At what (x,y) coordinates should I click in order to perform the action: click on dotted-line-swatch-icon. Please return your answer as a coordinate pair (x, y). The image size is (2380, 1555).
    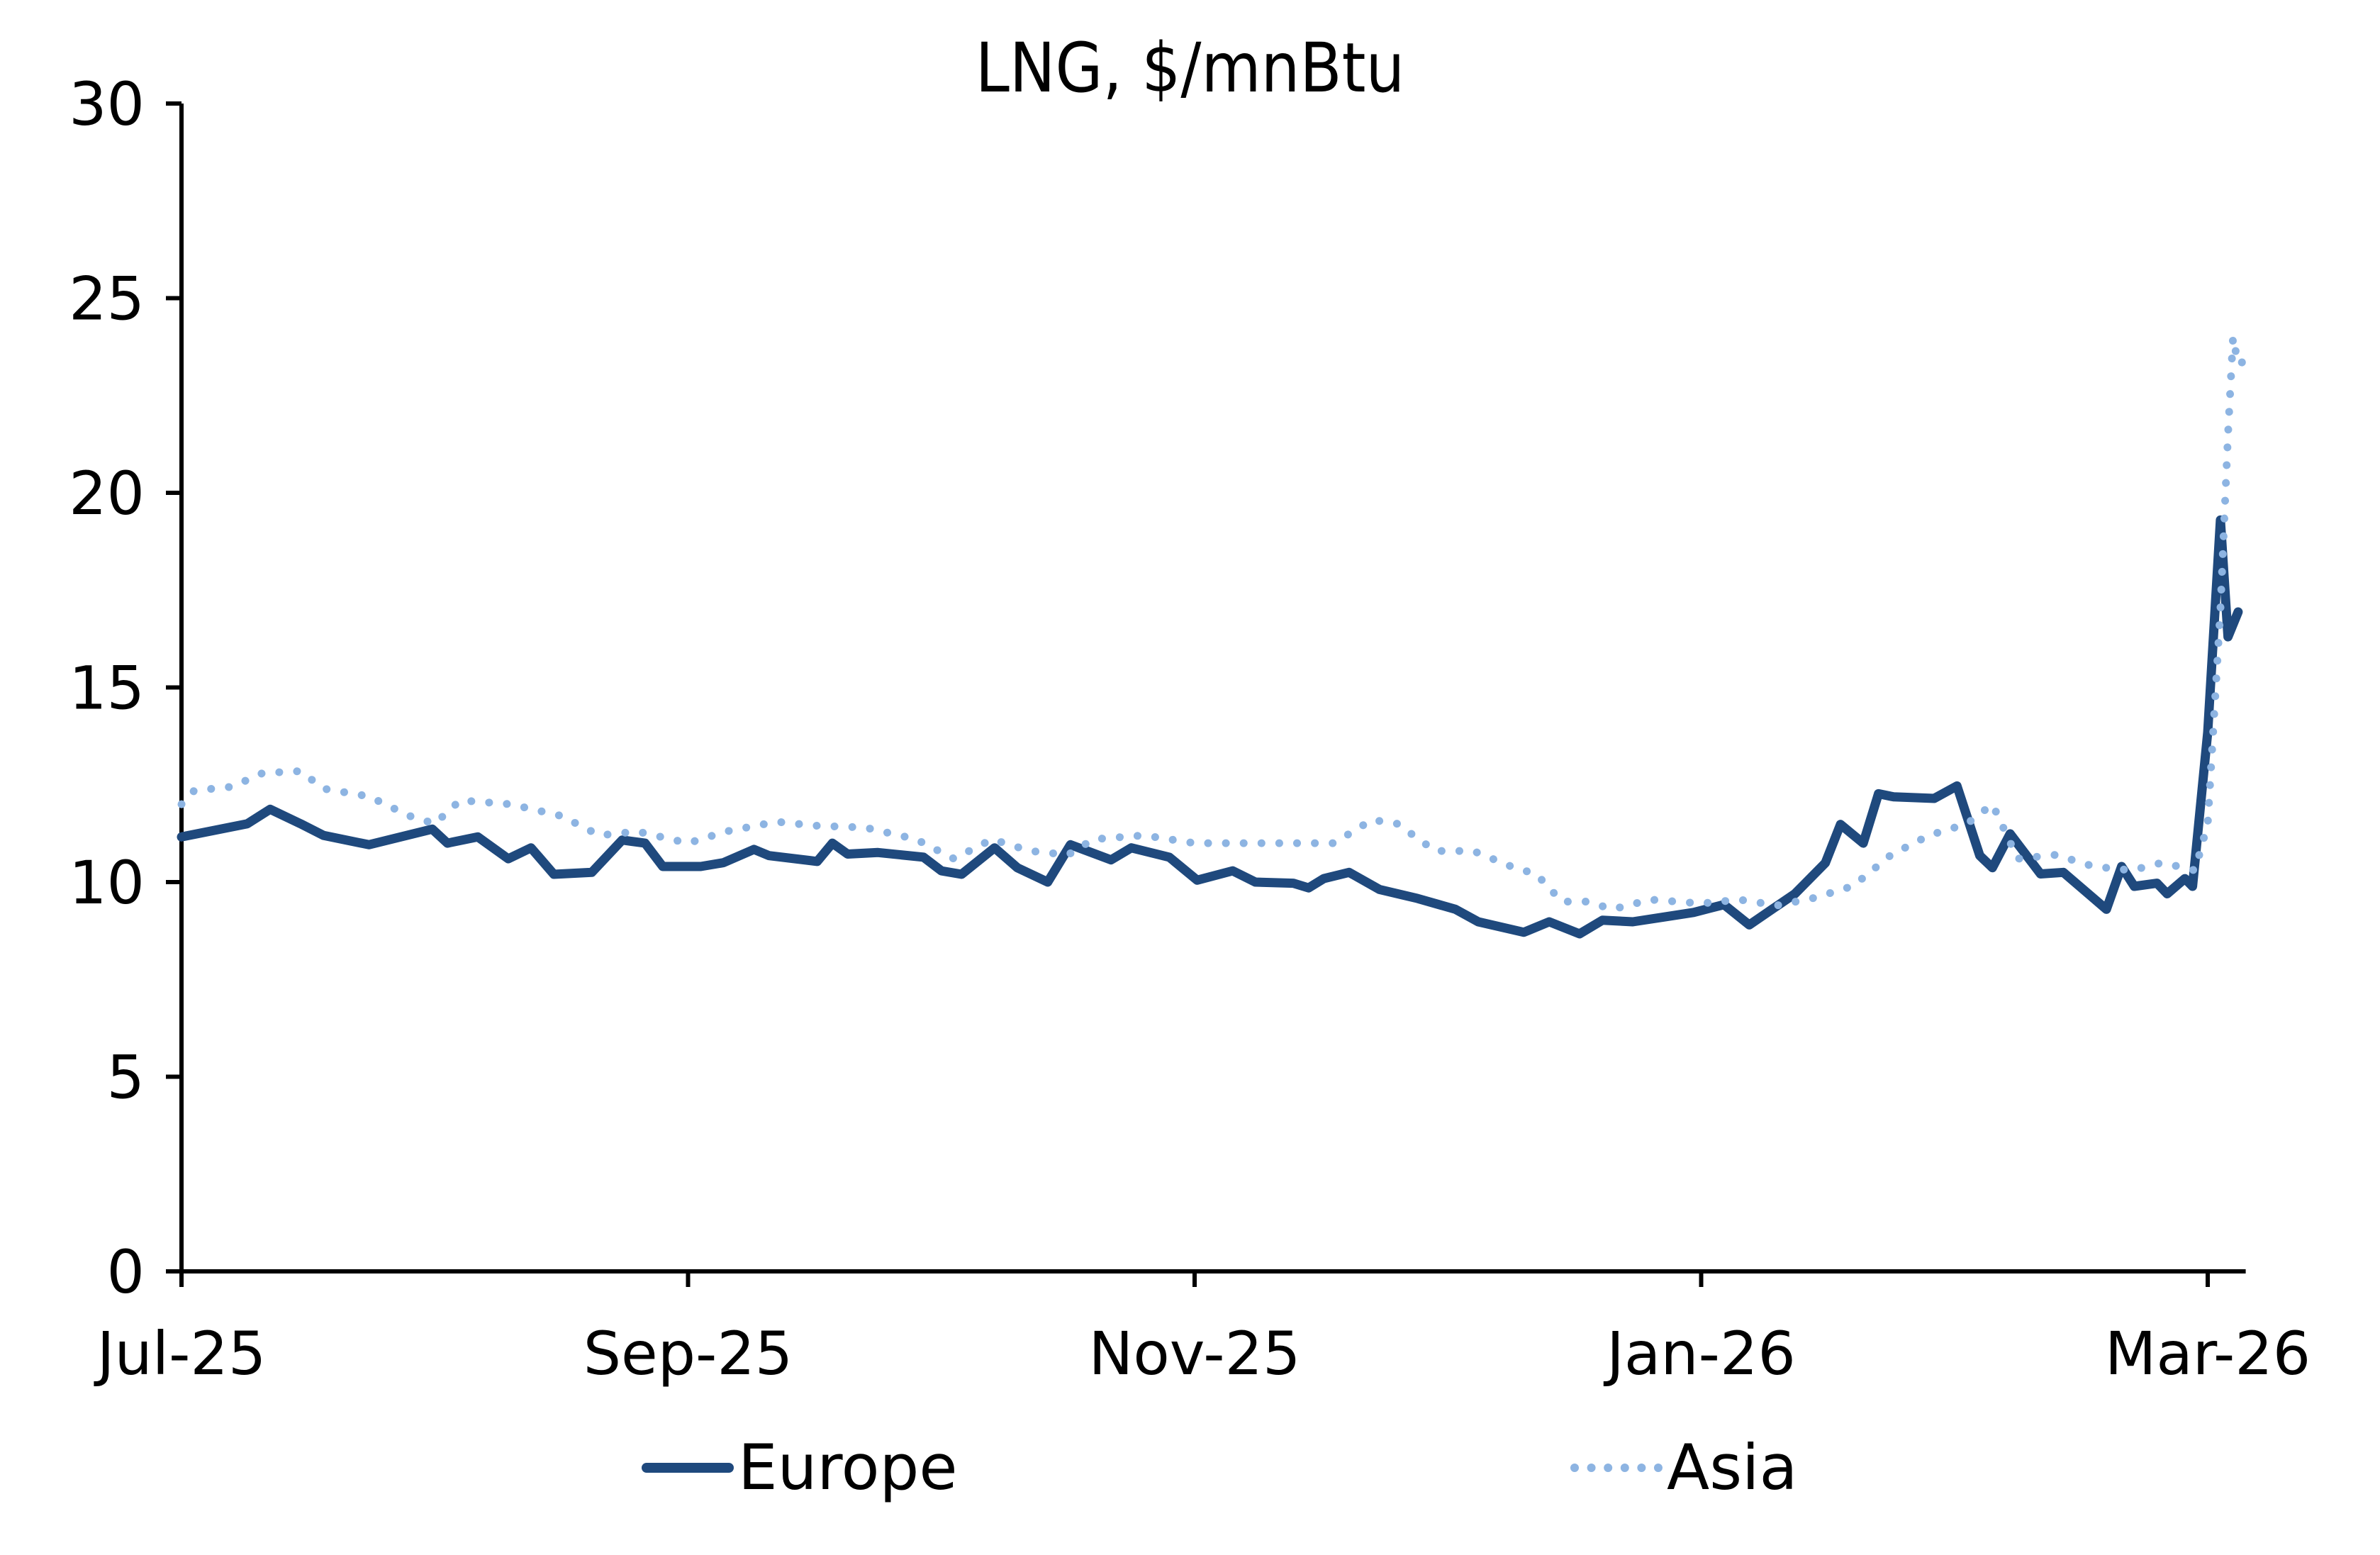
    Looking at the image, I should click on (1617, 1468).